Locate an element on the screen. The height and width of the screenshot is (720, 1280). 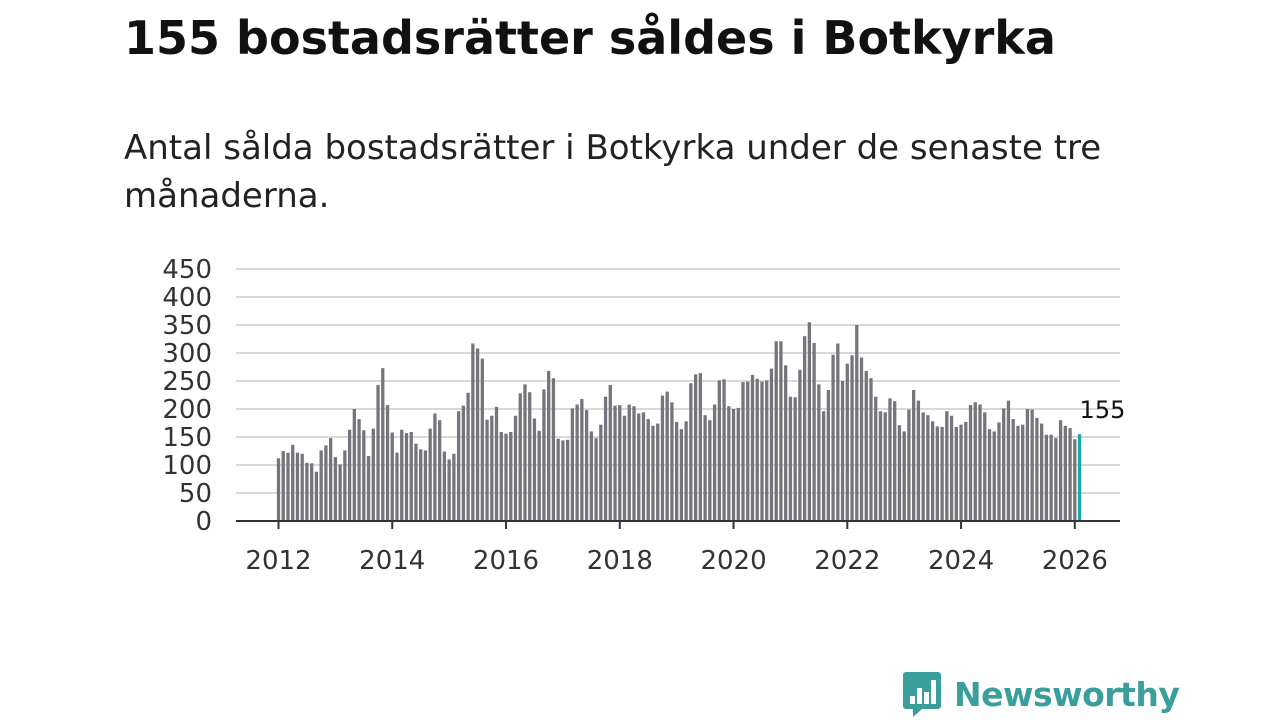
y-tick-label: 300 is located at coordinates (187, 354).